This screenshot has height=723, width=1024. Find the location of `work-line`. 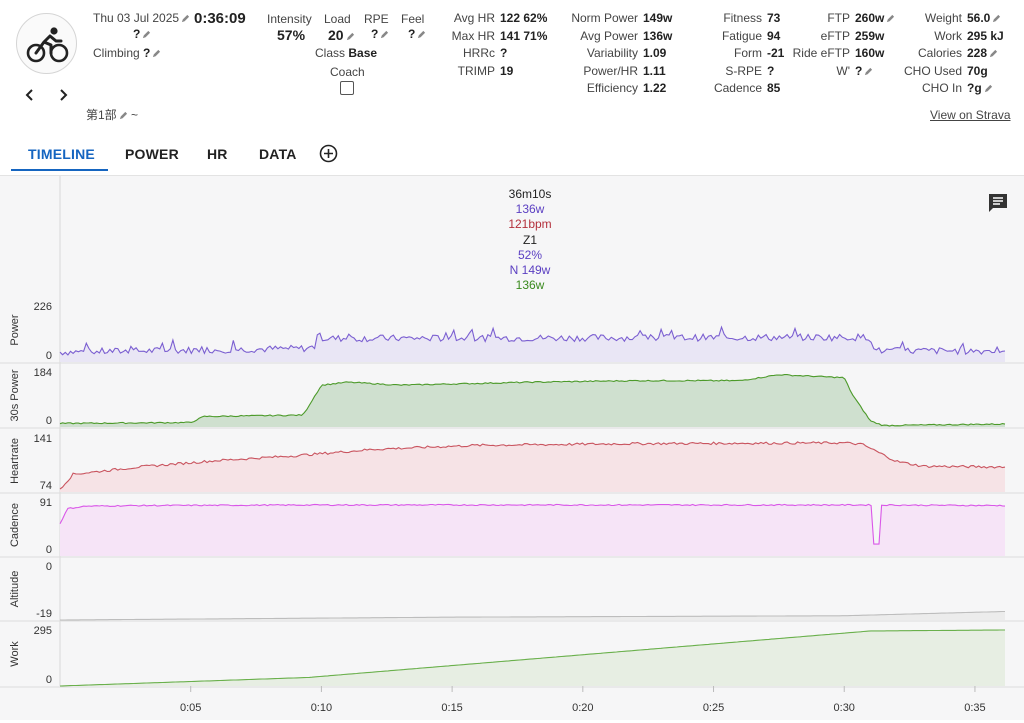

work-line is located at coordinates (532, 658).